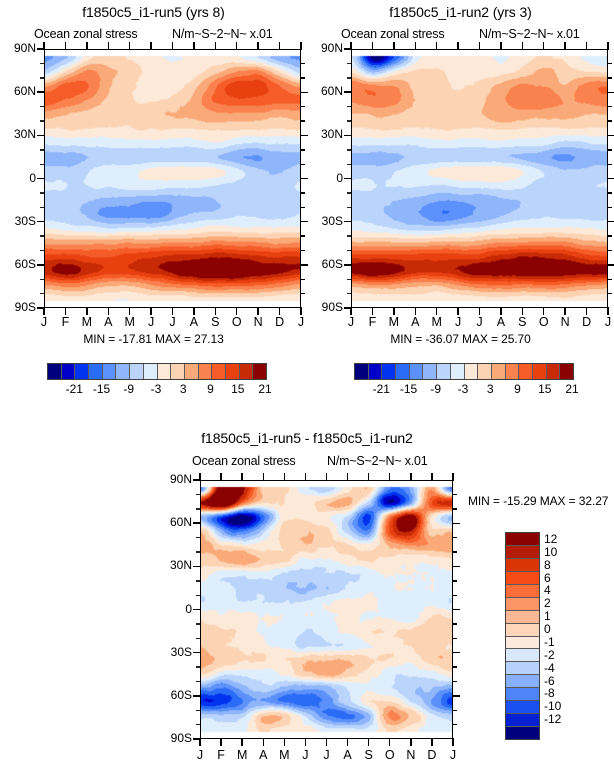  What do you see at coordinates (194, 322) in the screenshot?
I see `x-axis-label: A` at bounding box center [194, 322].